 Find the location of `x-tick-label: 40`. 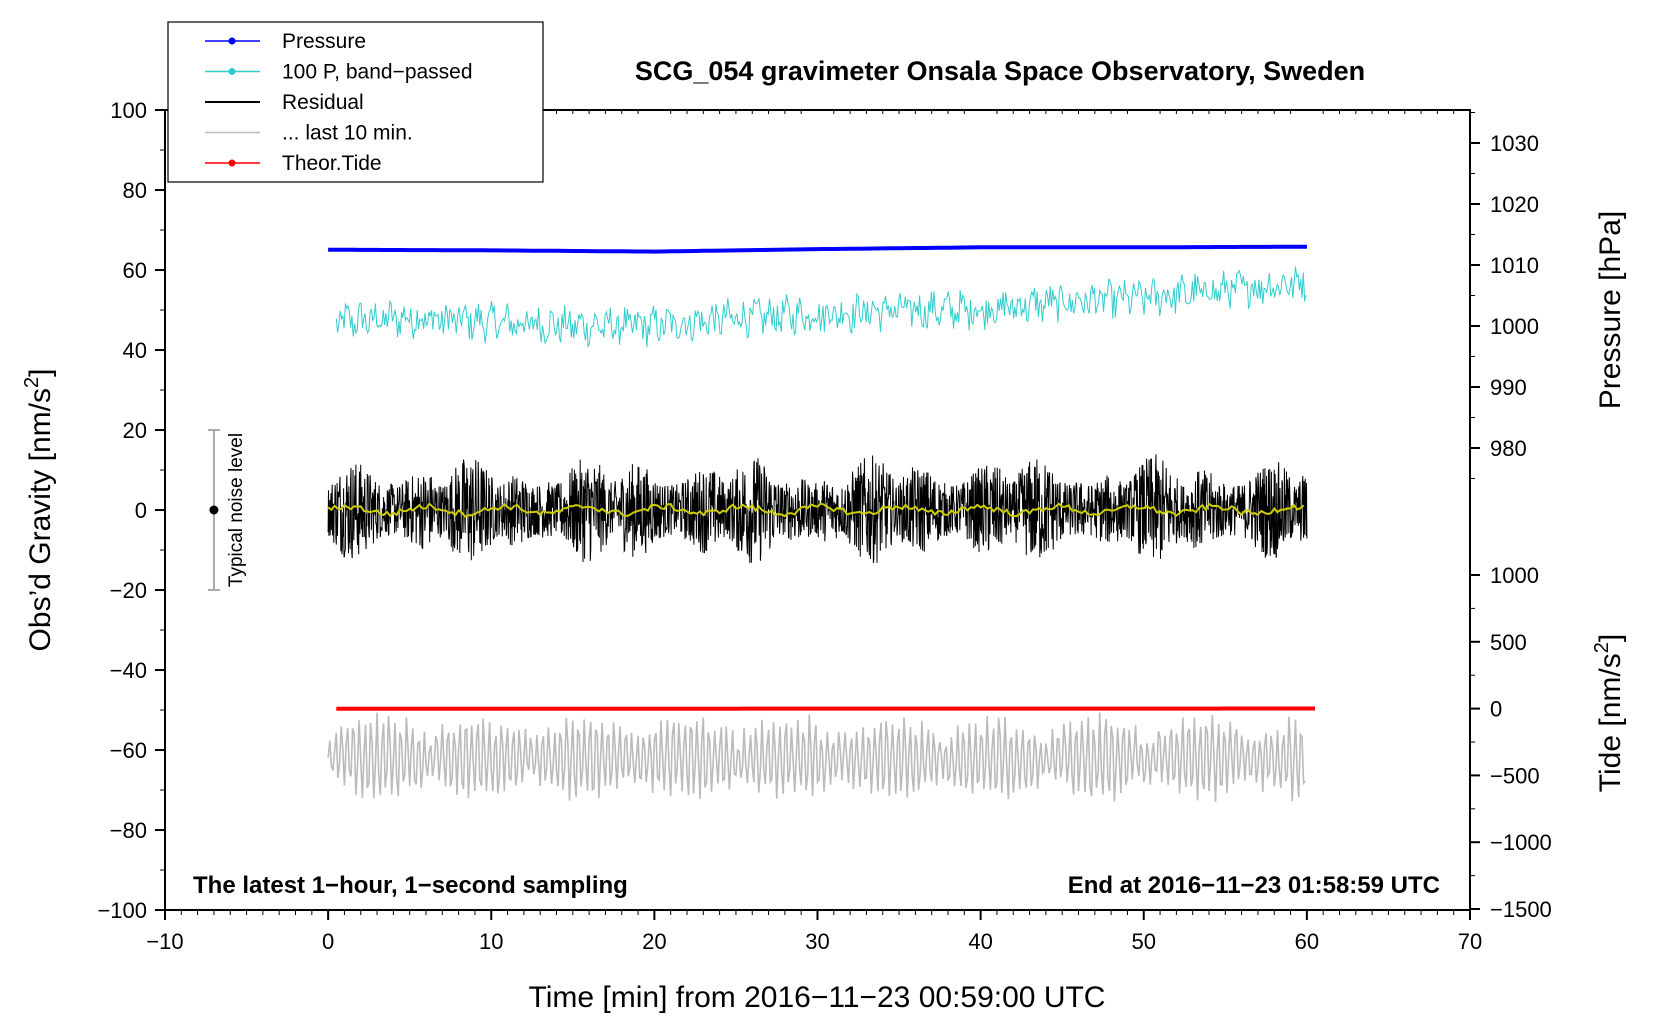

x-tick-label: 40 is located at coordinates (980, 941).